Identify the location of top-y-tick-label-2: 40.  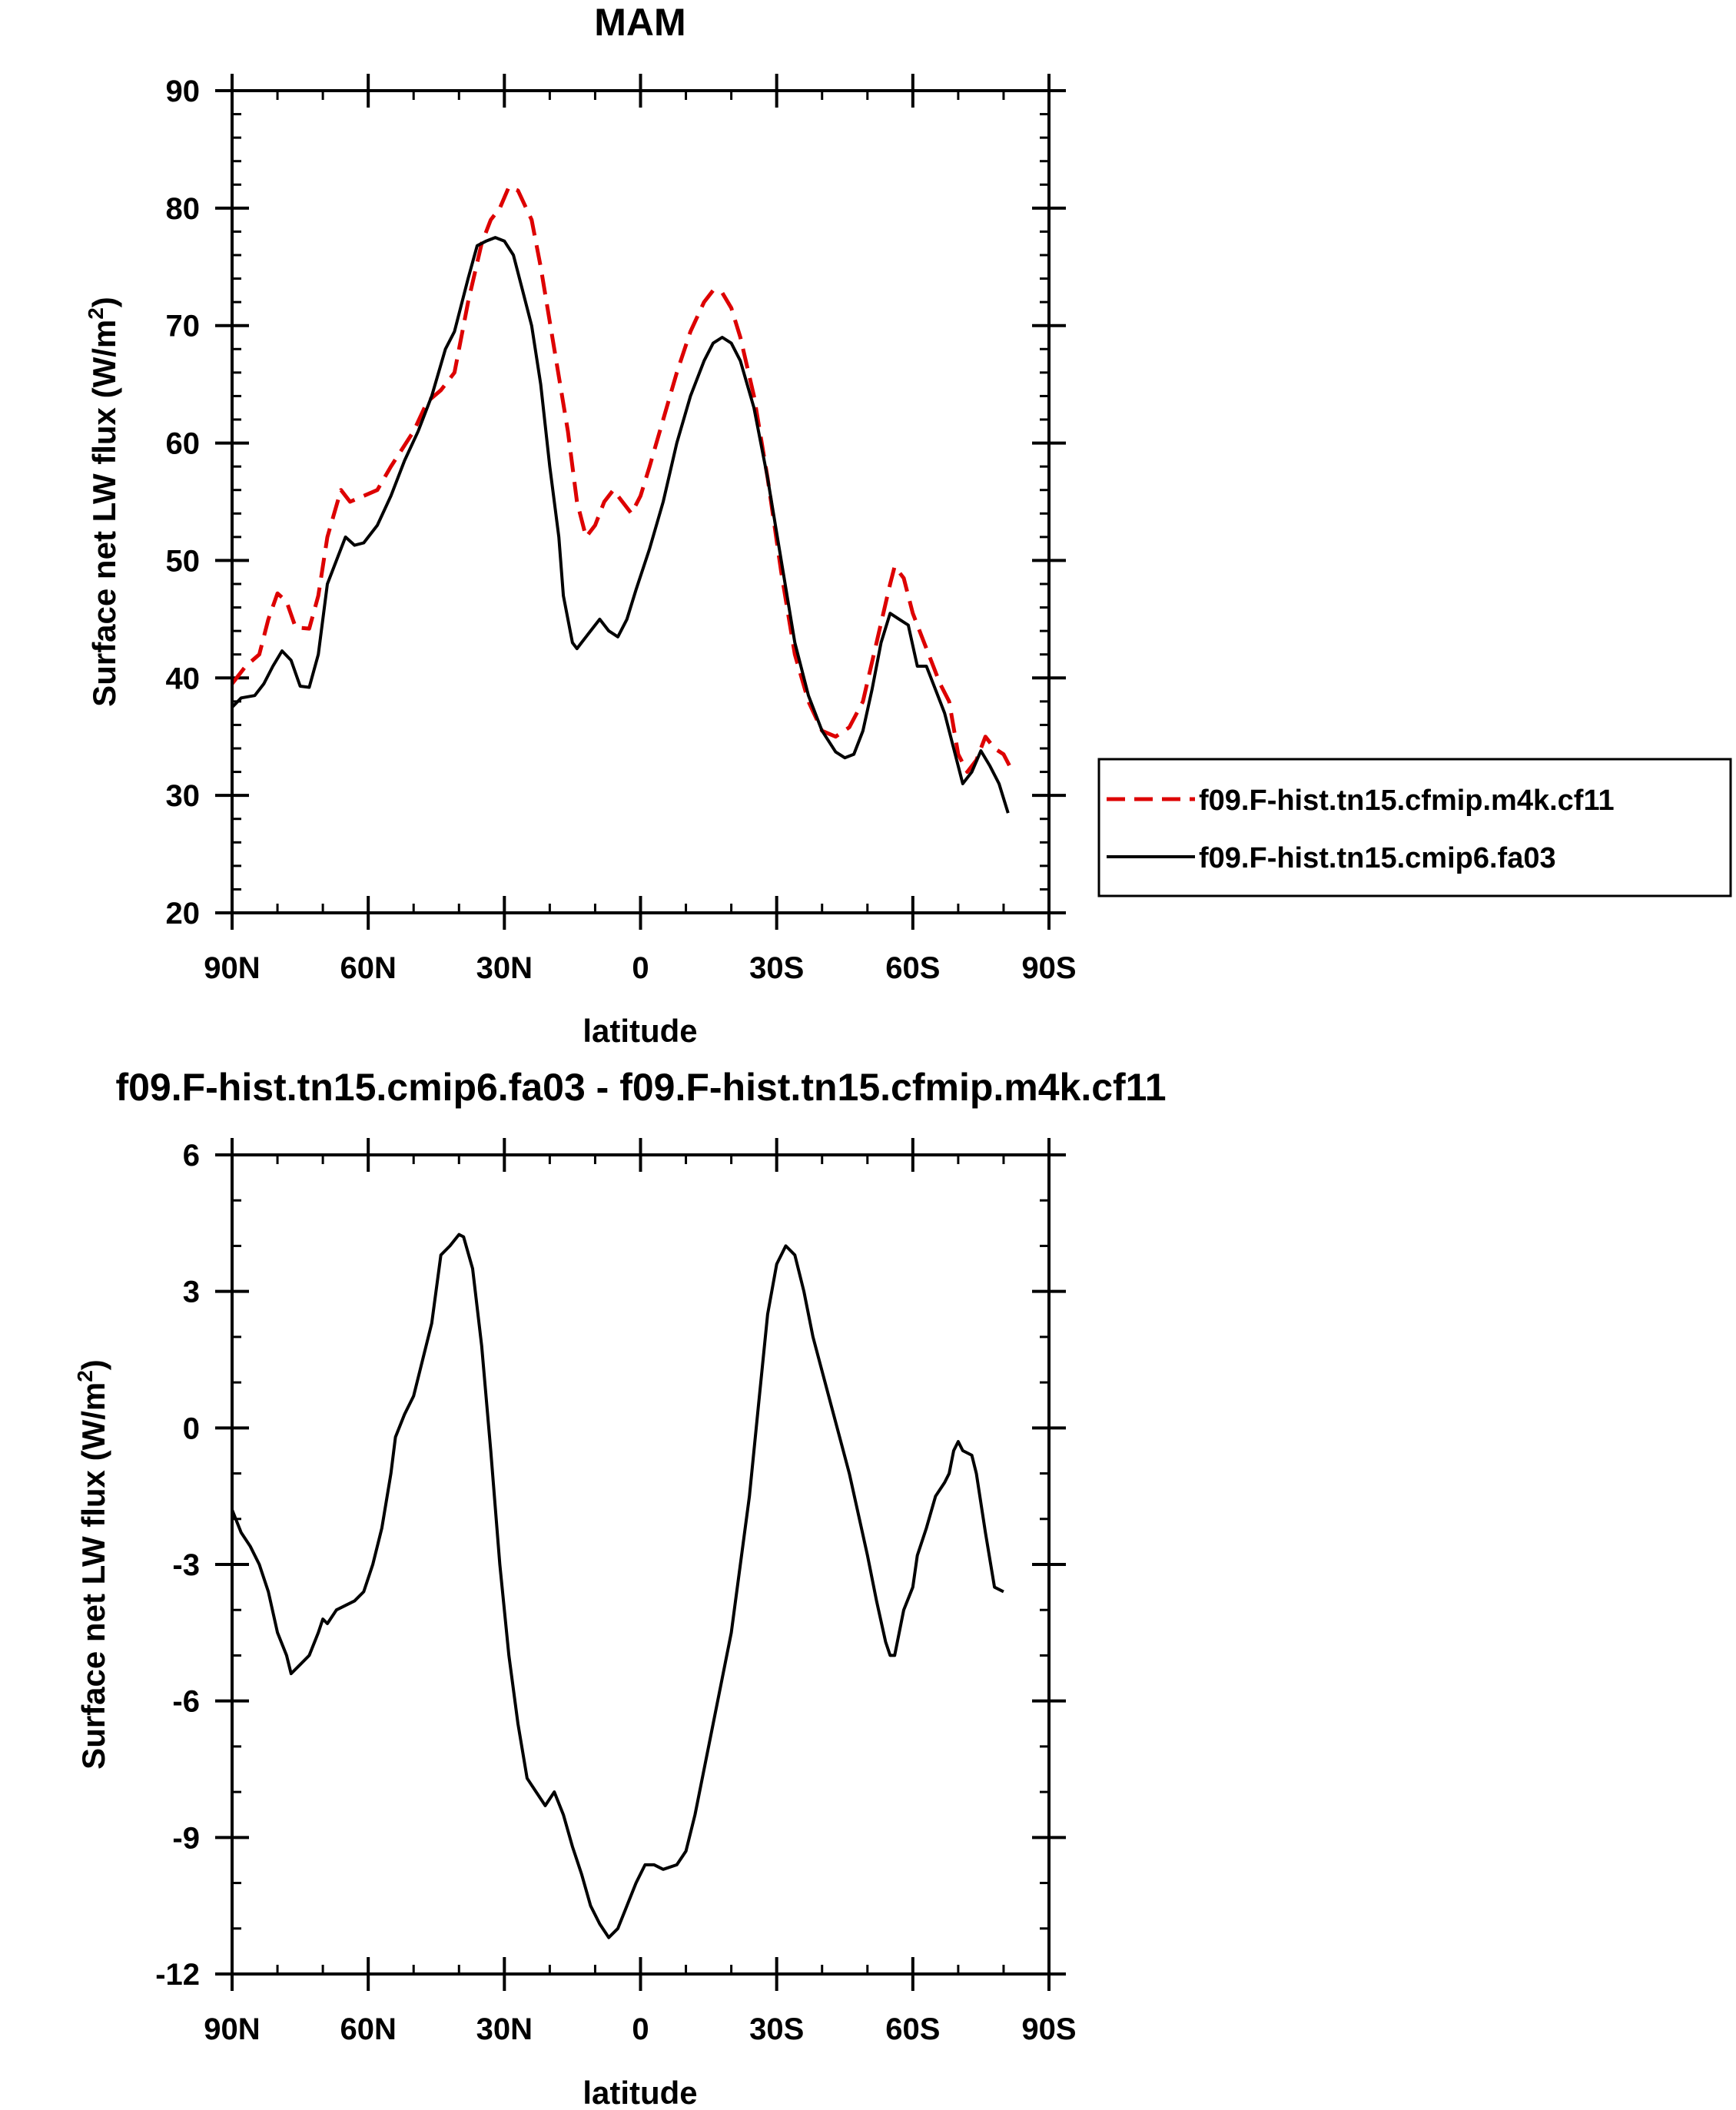
(184, 678).